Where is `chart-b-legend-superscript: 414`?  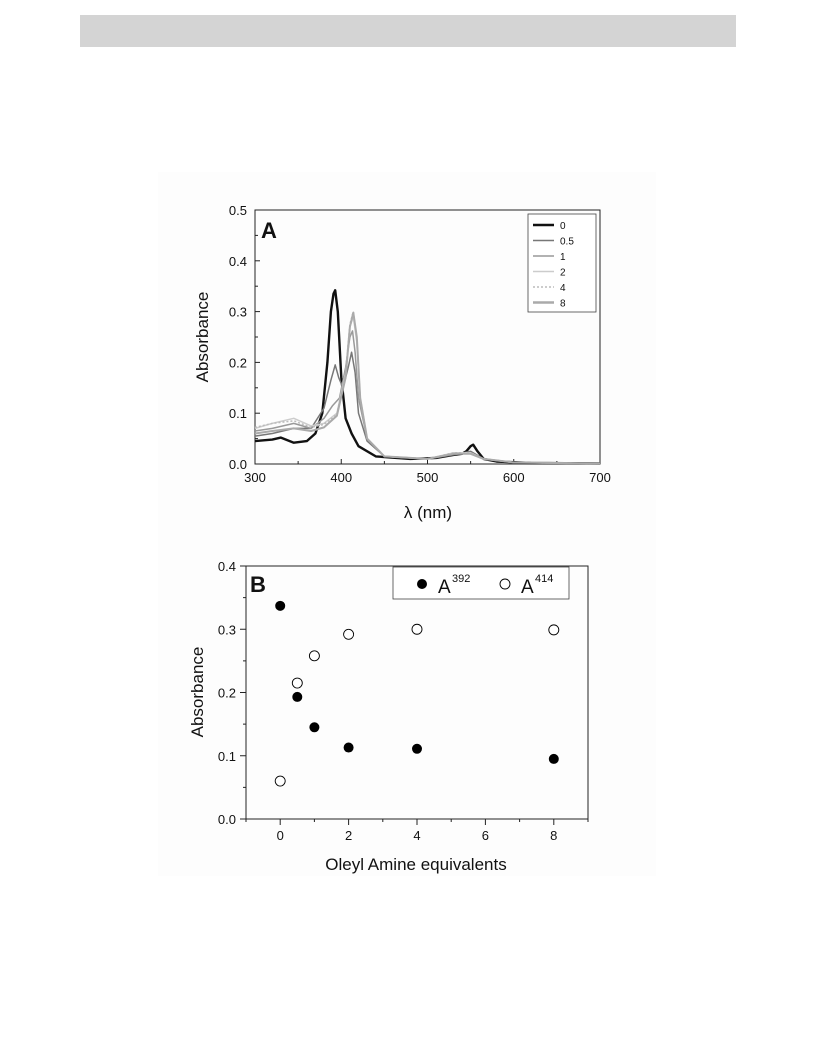 chart-b-legend-superscript: 414 is located at coordinates (544, 579).